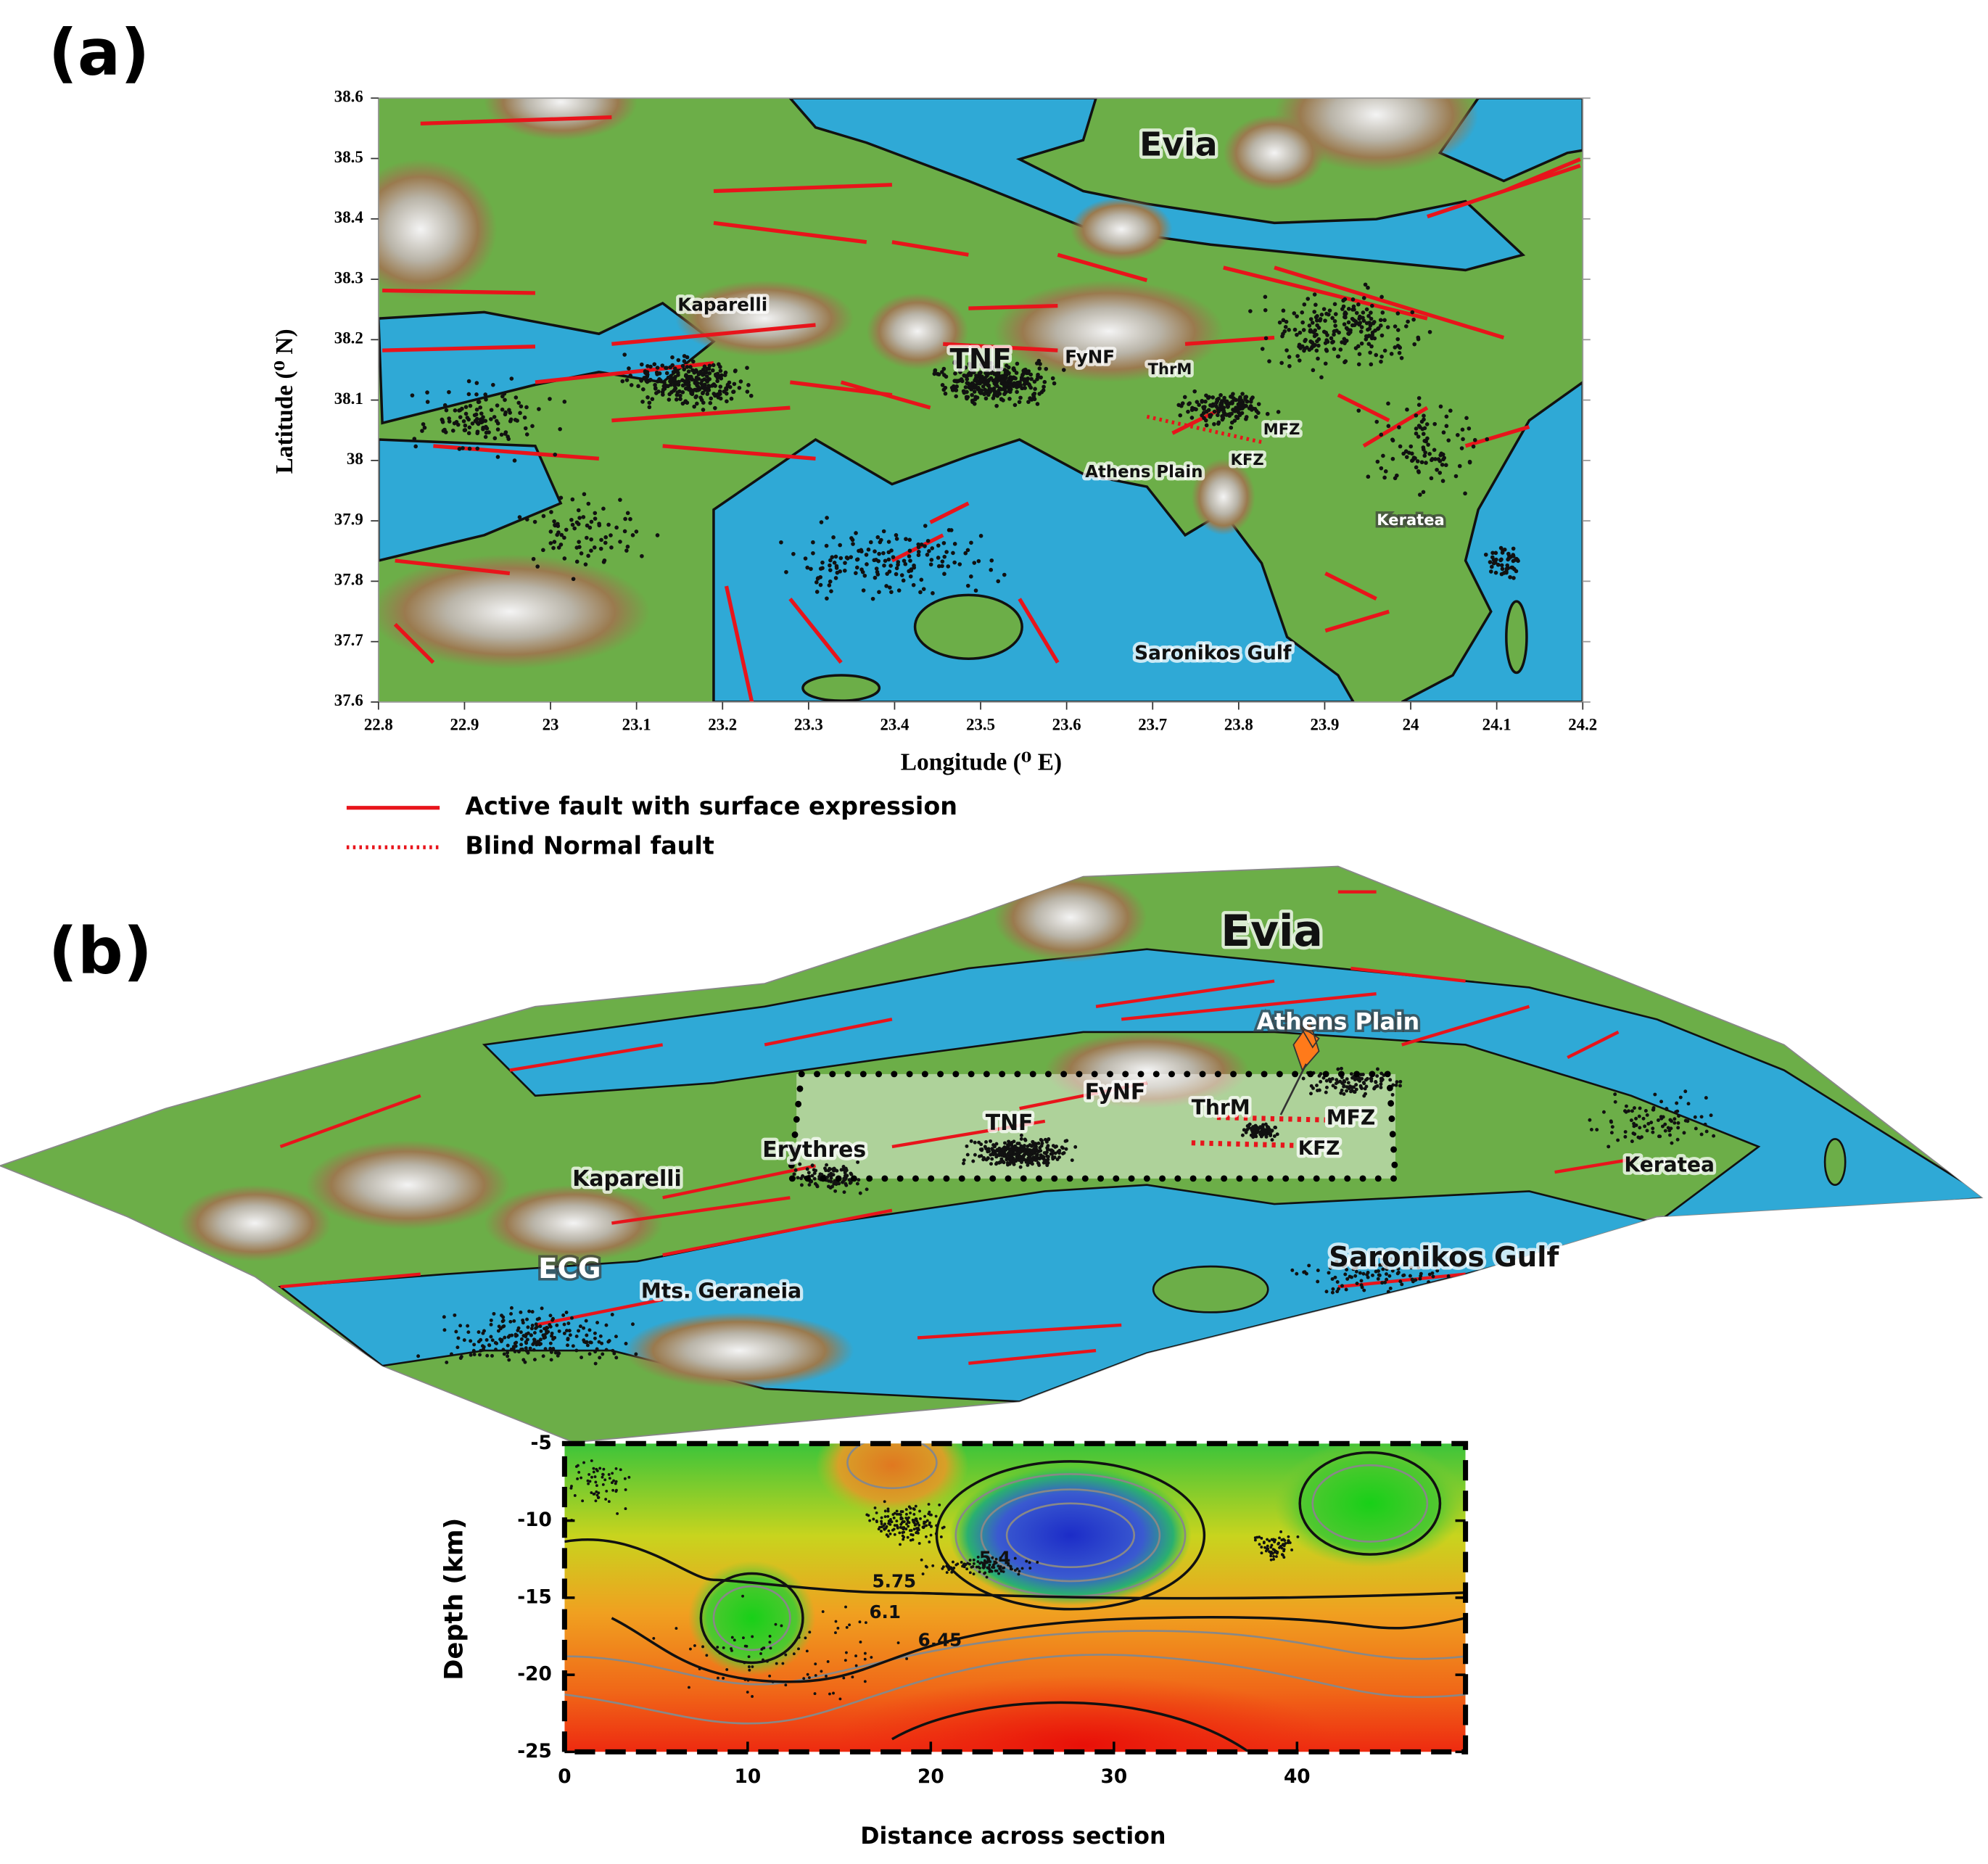  I want to click on x-tick-label: 23.6, so click(1066, 725).